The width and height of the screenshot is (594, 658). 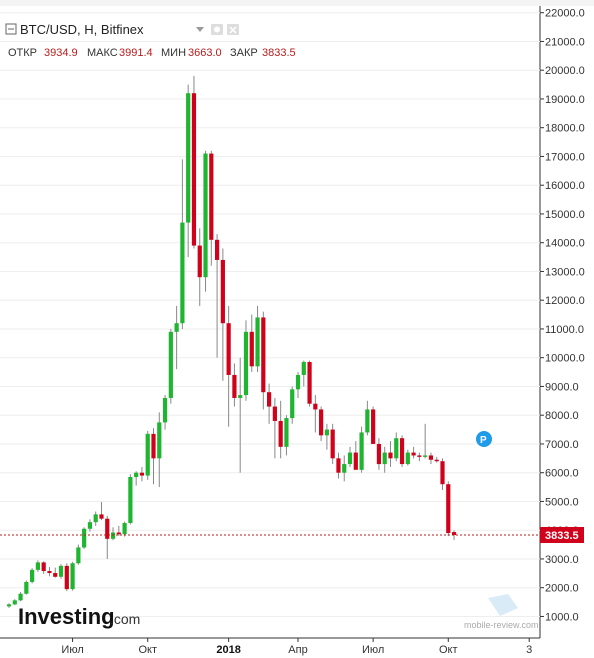 I want to click on x-ticks: Июл Окт 2018 Апр Июл Окт 3, so click(x=296, y=647).